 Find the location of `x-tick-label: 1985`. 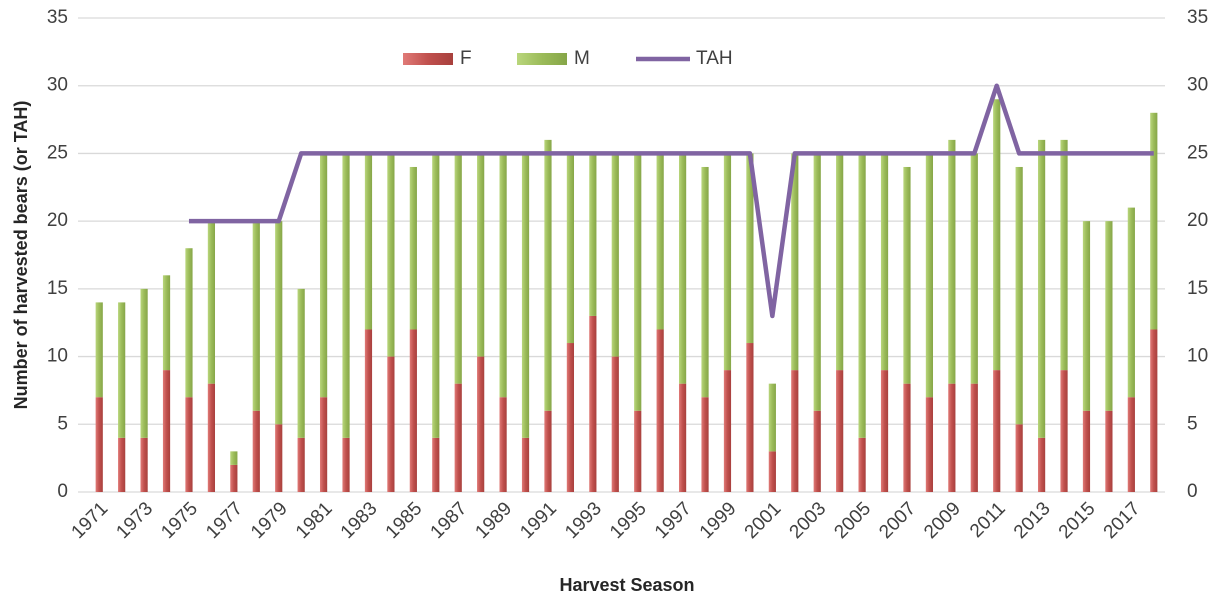

x-tick-label: 1985 is located at coordinates (404, 520).